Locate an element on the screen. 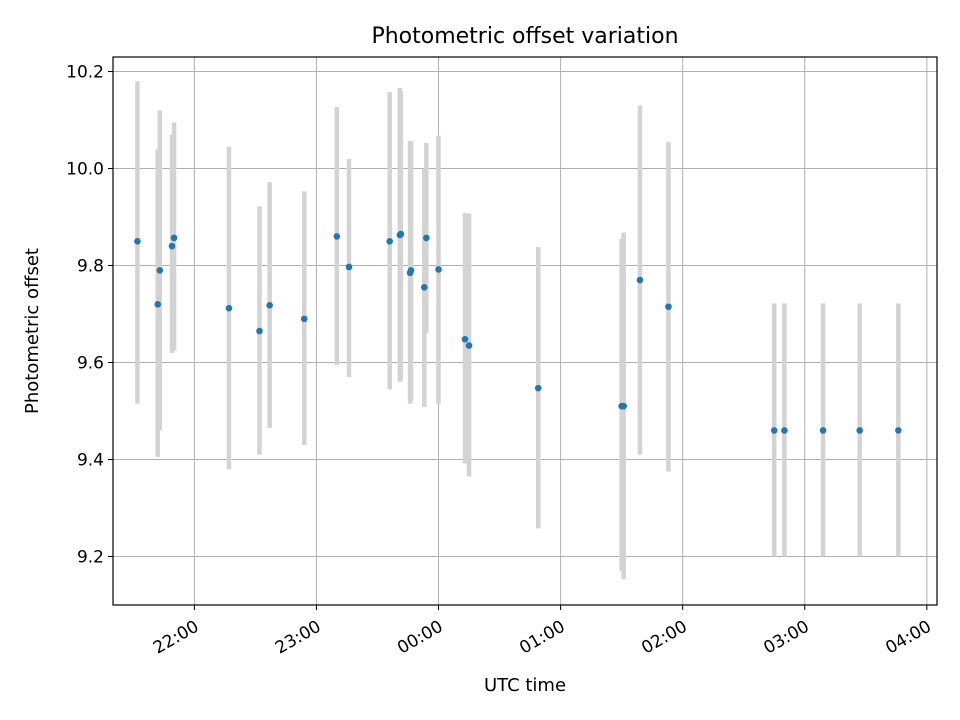 This screenshot has width=960, height=720. y-axis-ticks: 9.2 9.4 9.6 9.8 10.0 10.2 is located at coordinates (89, 315).